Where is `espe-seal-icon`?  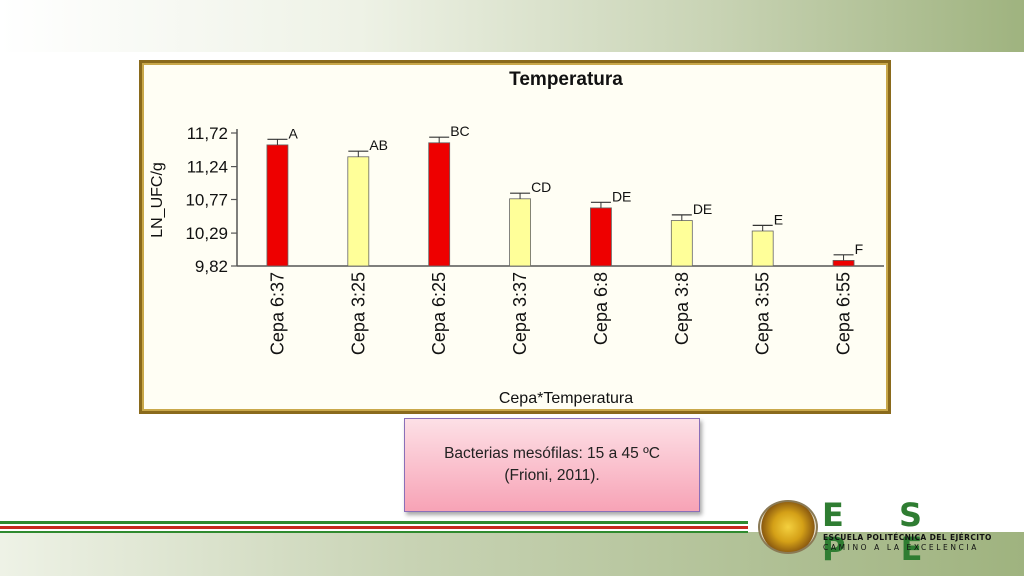 espe-seal-icon is located at coordinates (788, 527).